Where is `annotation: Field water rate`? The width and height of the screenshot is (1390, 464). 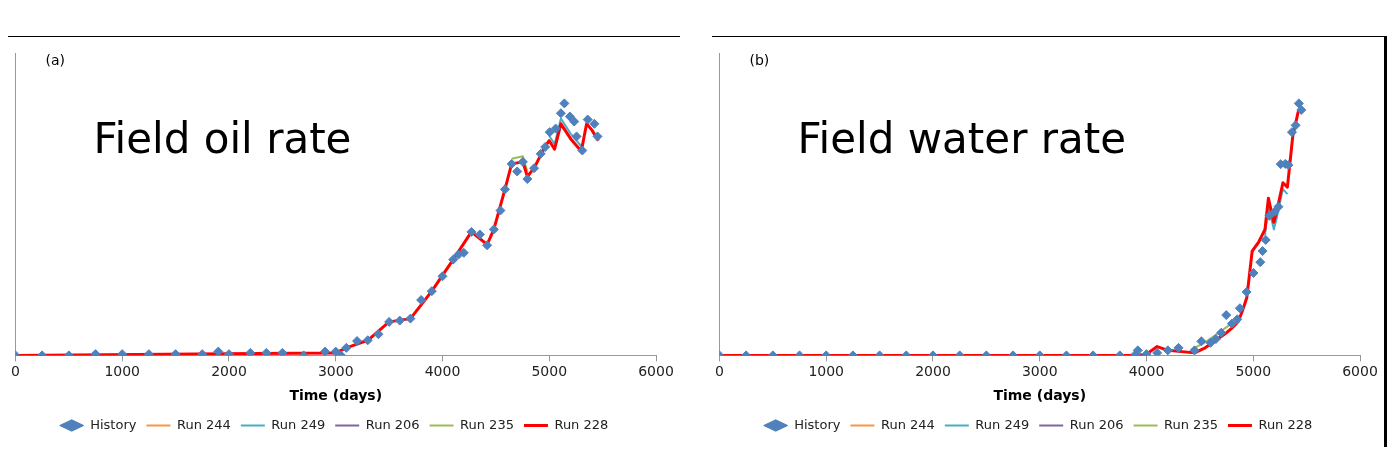 annotation: Field water rate is located at coordinates (962, 138).